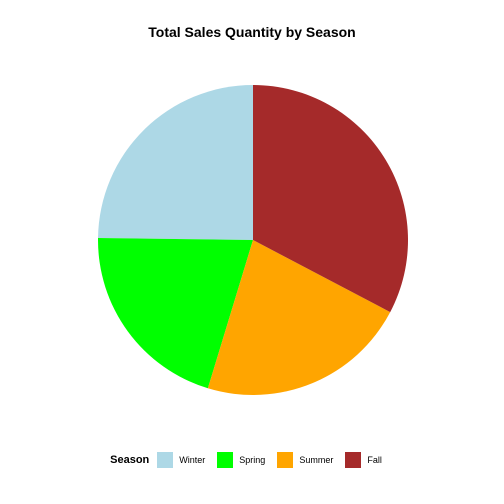 The width and height of the screenshot is (504, 504). I want to click on legend-label-winter: Winter, so click(192, 460).